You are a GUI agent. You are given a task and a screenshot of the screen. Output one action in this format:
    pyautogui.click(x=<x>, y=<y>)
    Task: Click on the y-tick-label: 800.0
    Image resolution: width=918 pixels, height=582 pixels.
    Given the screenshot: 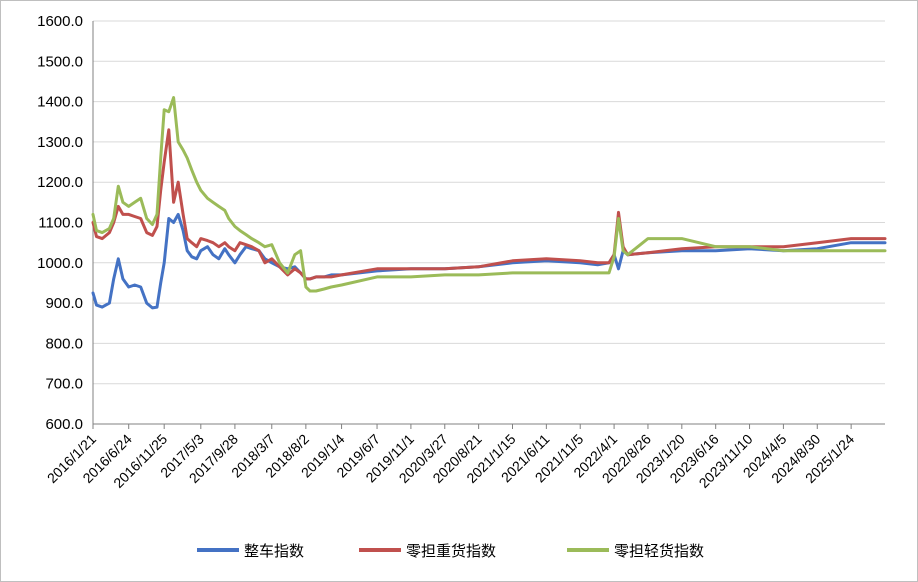 What is the action you would take?
    pyautogui.click(x=64, y=343)
    